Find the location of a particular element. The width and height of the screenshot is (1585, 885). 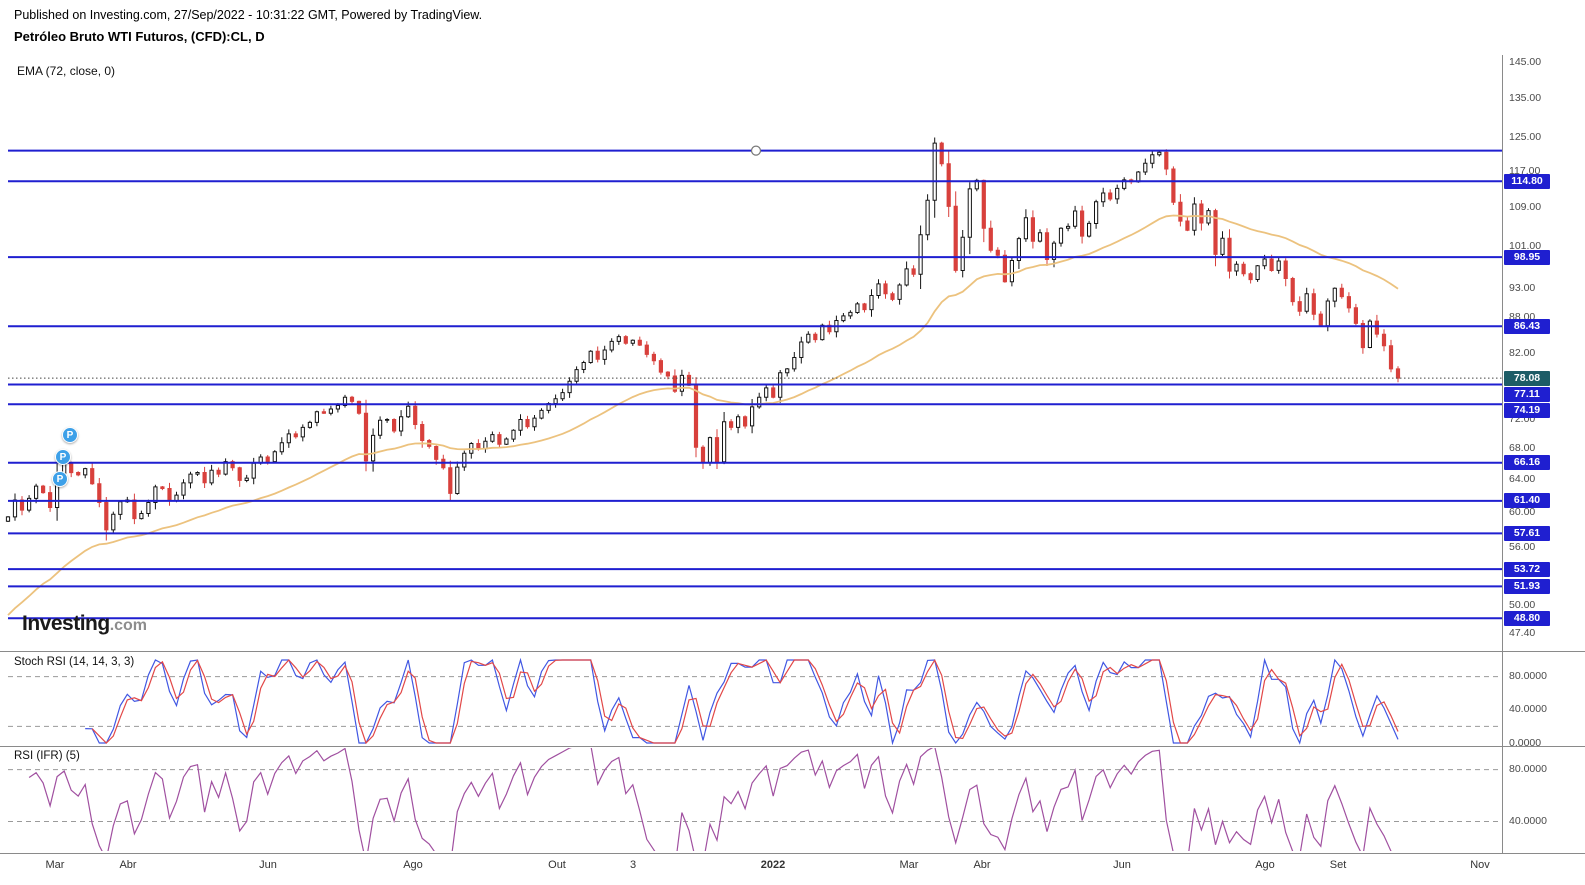

price-level-chip: 74.19 is located at coordinates (1527, 410).